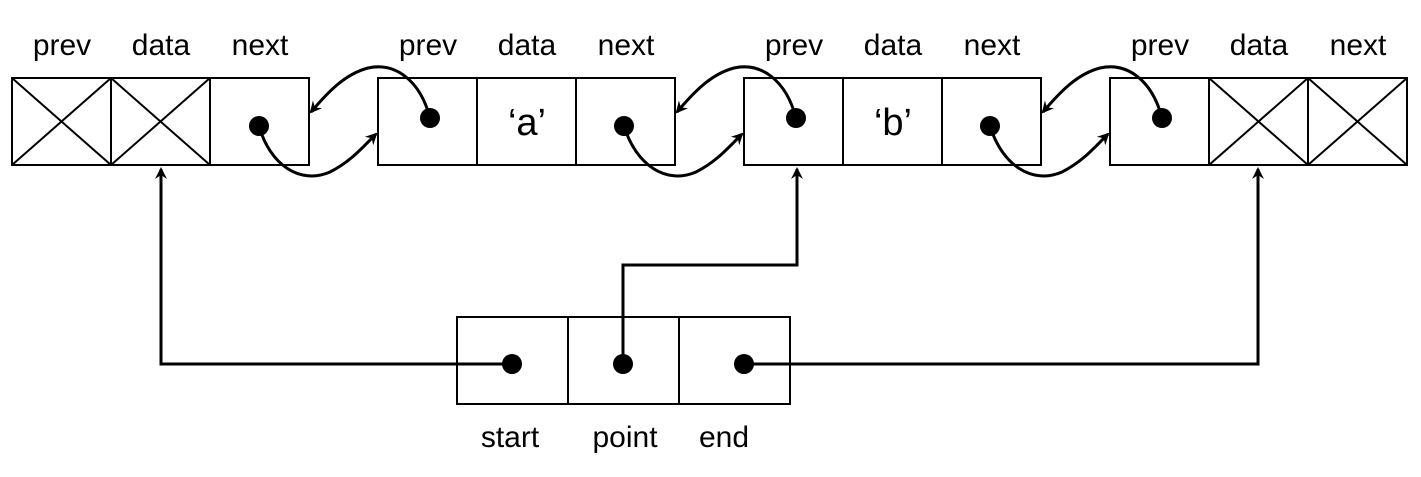  What do you see at coordinates (683, 151) in the screenshot?
I see `node1-to-node2-next-arrow` at bounding box center [683, 151].